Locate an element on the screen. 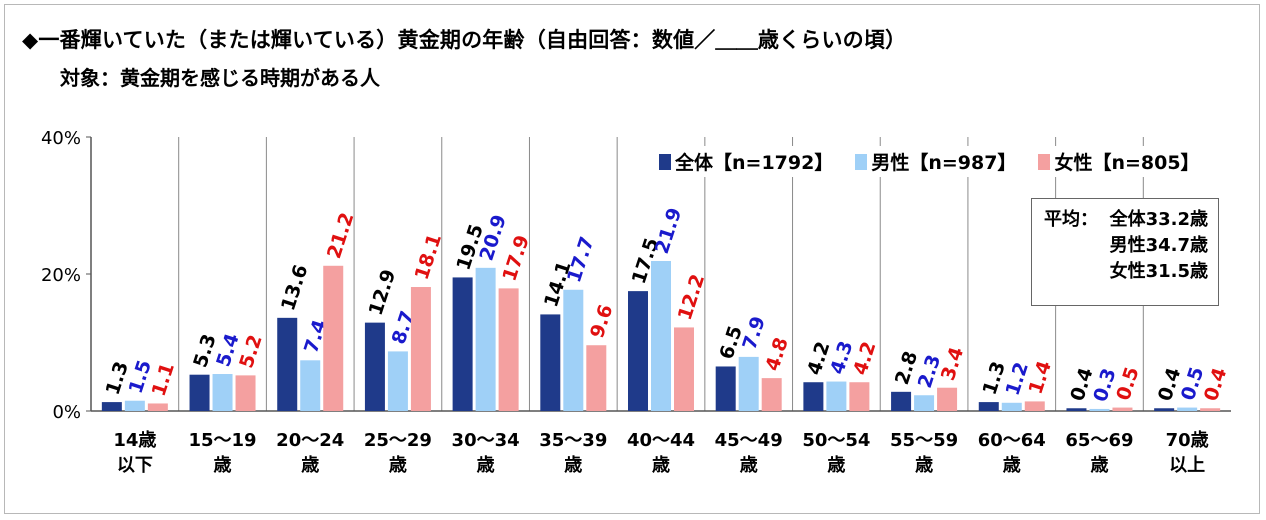  average-title: 平均： is located at coordinates (1071, 219).